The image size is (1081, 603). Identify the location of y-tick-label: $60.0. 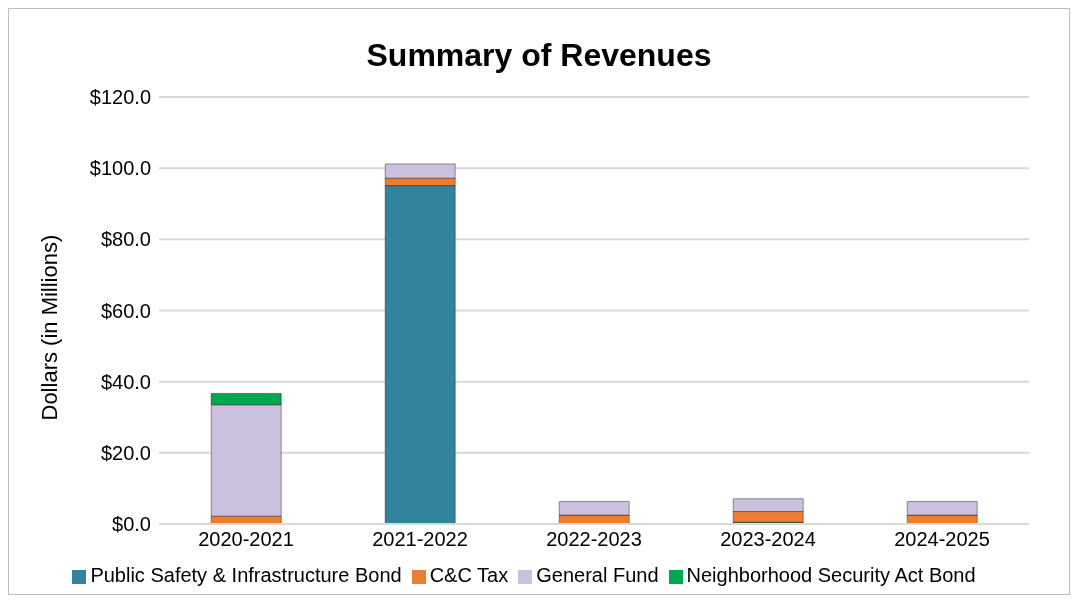
(125, 310).